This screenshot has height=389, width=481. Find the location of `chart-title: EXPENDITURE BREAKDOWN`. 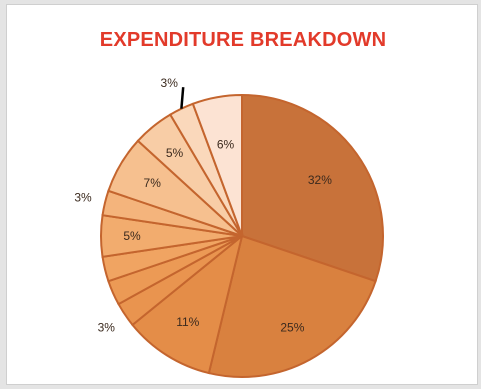

chart-title: EXPENDITURE BREAKDOWN is located at coordinates (243, 40).